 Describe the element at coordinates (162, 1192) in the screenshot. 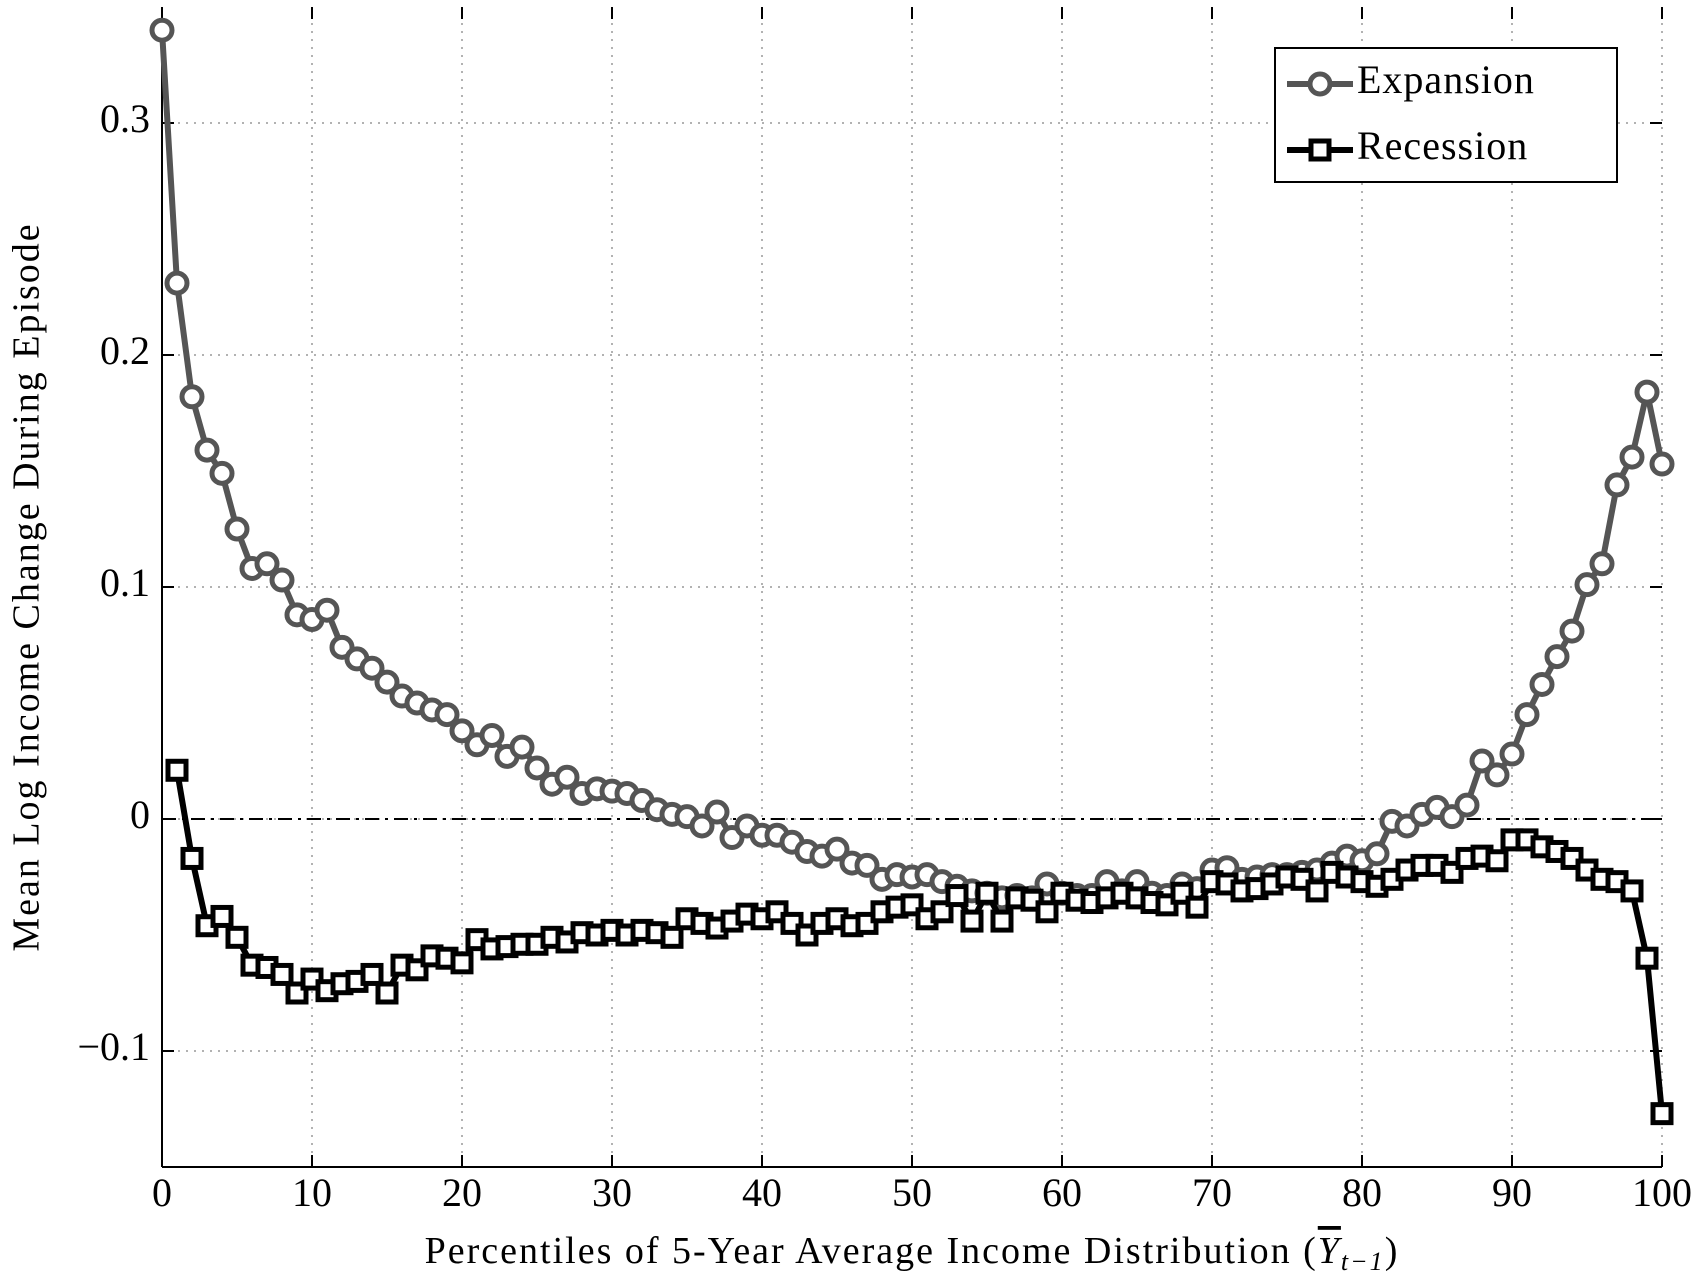

I see `x-tick-label: 0` at that location.